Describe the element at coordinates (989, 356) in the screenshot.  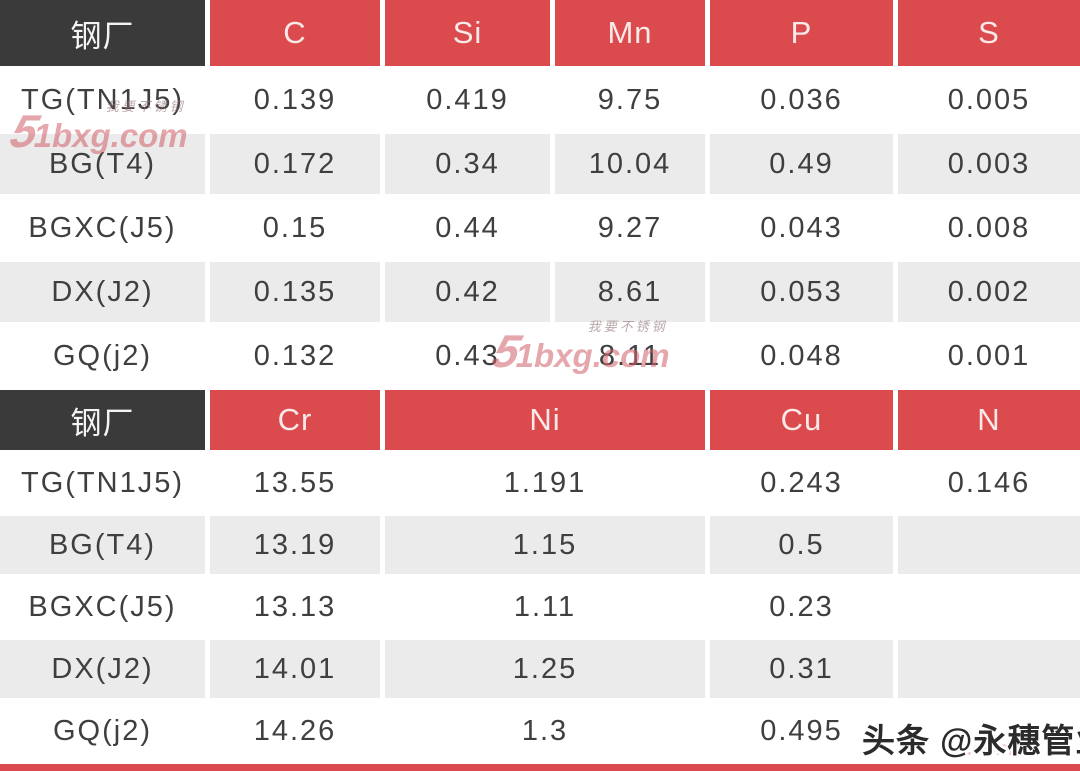
I see `table1-value-cell: 0.001` at that location.